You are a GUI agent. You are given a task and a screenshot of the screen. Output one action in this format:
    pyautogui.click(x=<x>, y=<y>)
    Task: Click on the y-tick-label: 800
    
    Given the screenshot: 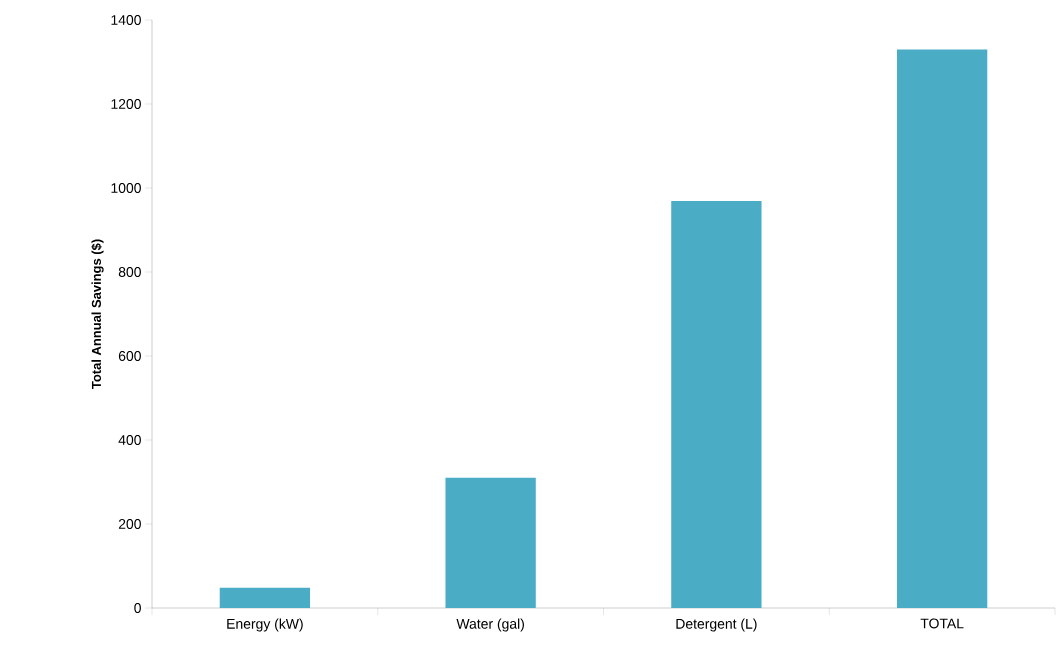 What is the action you would take?
    pyautogui.click(x=129, y=272)
    